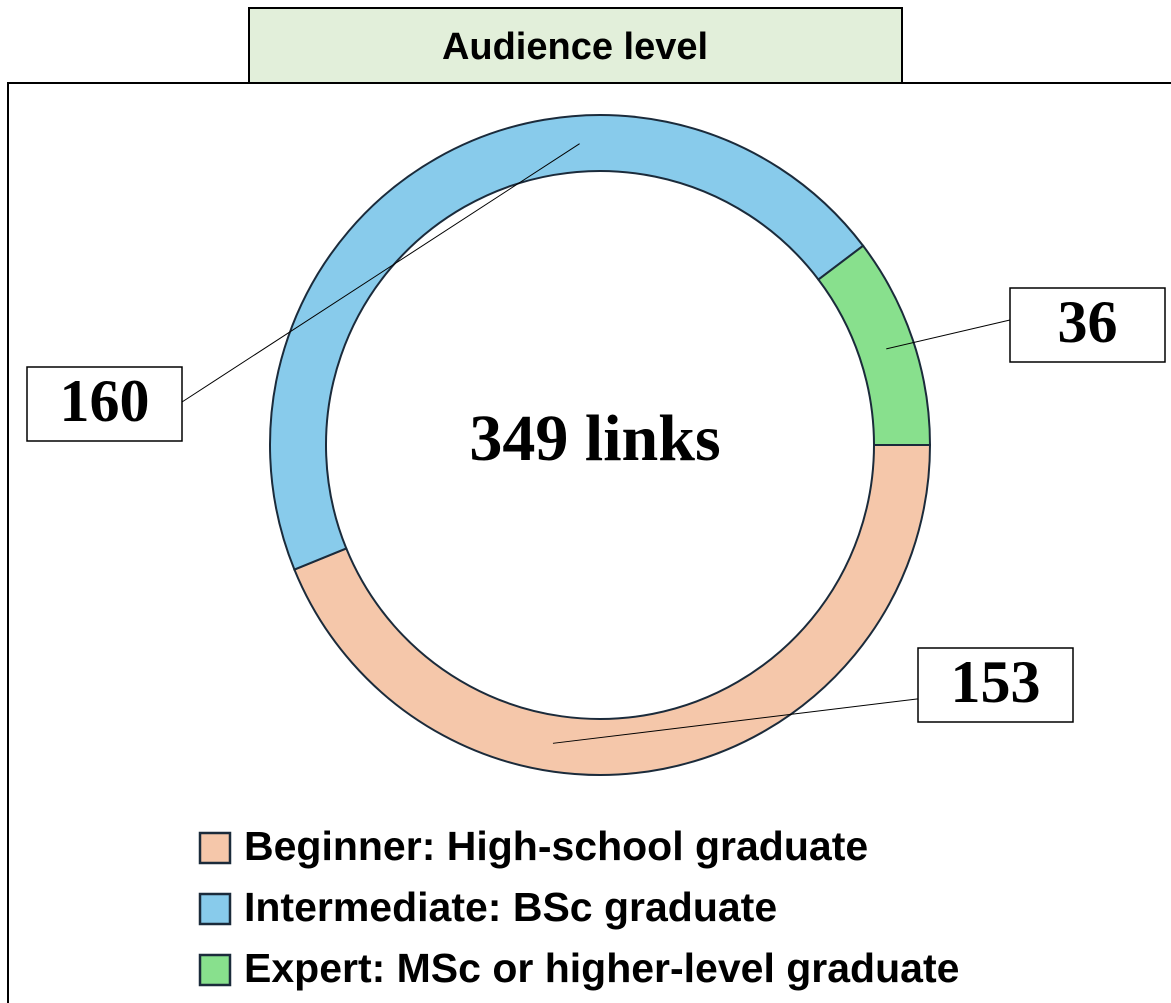 This screenshot has width=1171, height=1003. What do you see at coordinates (594, 438) in the screenshot?
I see `center-label: 349 links` at bounding box center [594, 438].